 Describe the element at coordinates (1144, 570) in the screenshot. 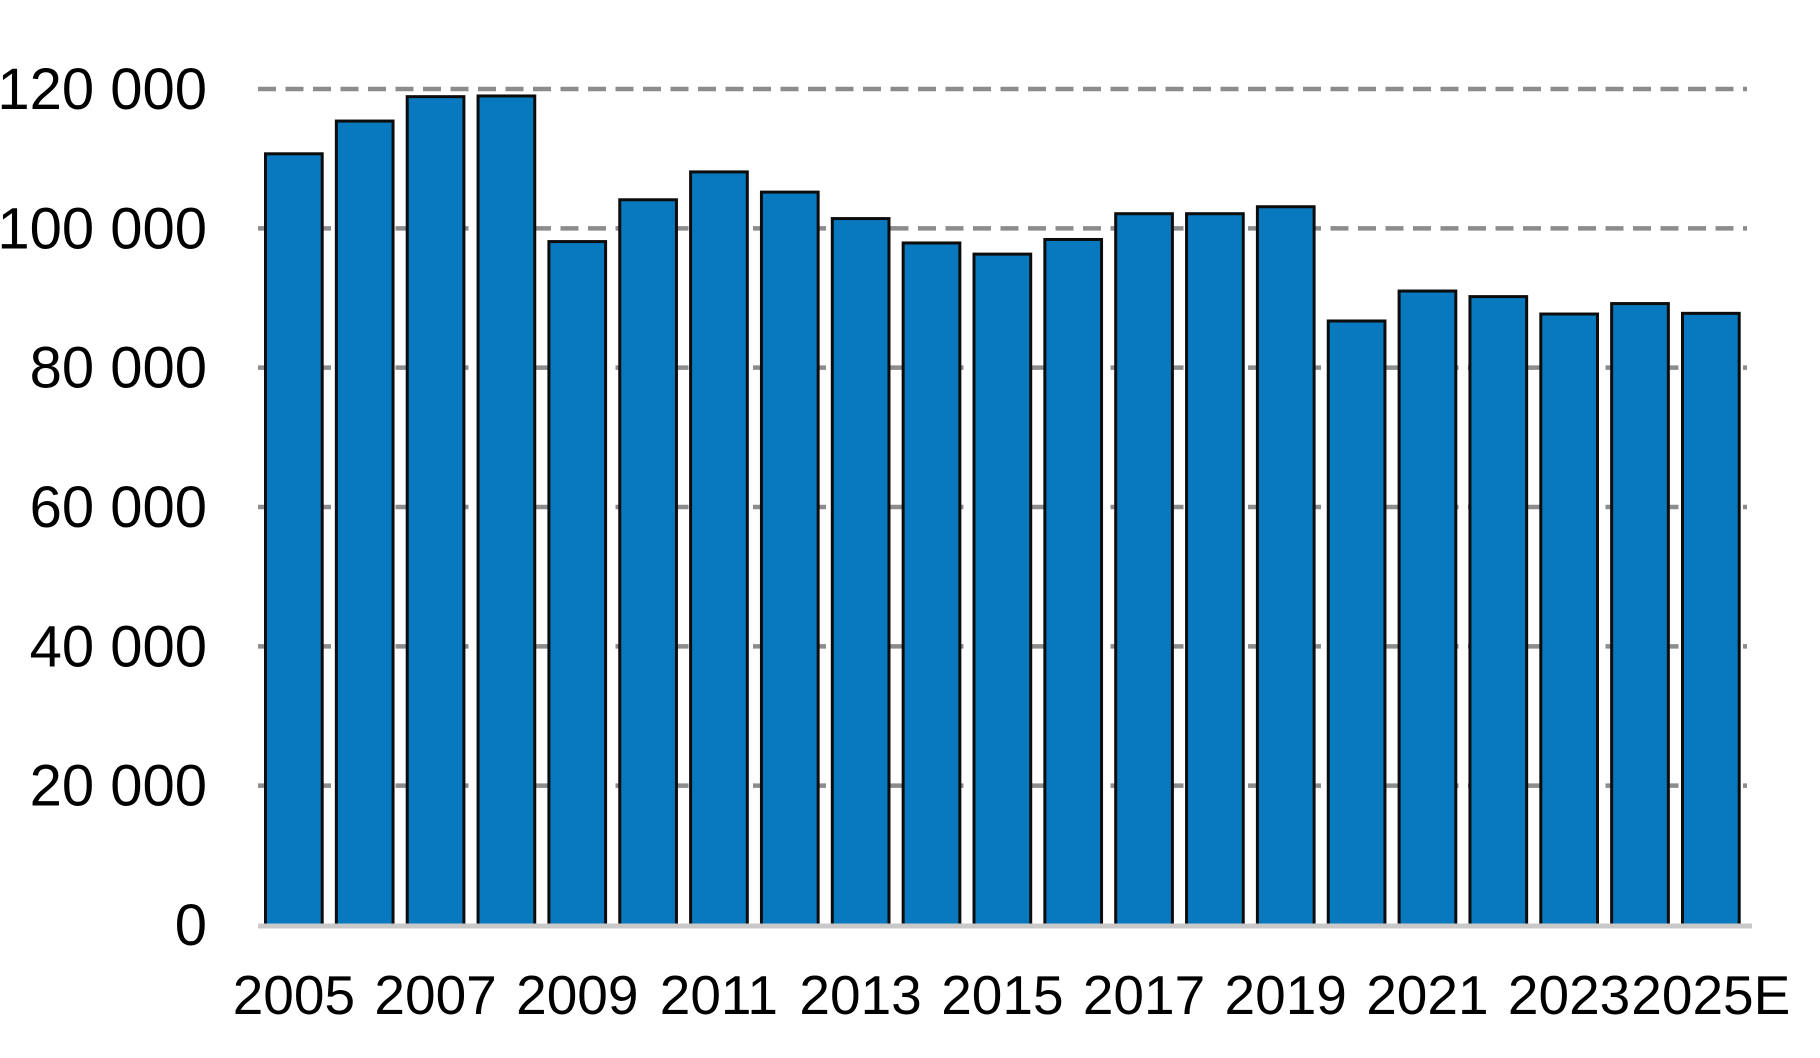

I see `bar-2017` at that location.